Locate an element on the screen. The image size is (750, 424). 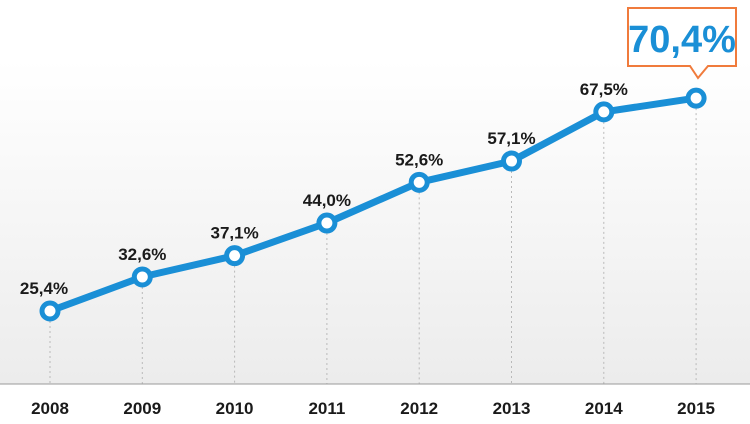
callout-box is located at coordinates (682, 43).